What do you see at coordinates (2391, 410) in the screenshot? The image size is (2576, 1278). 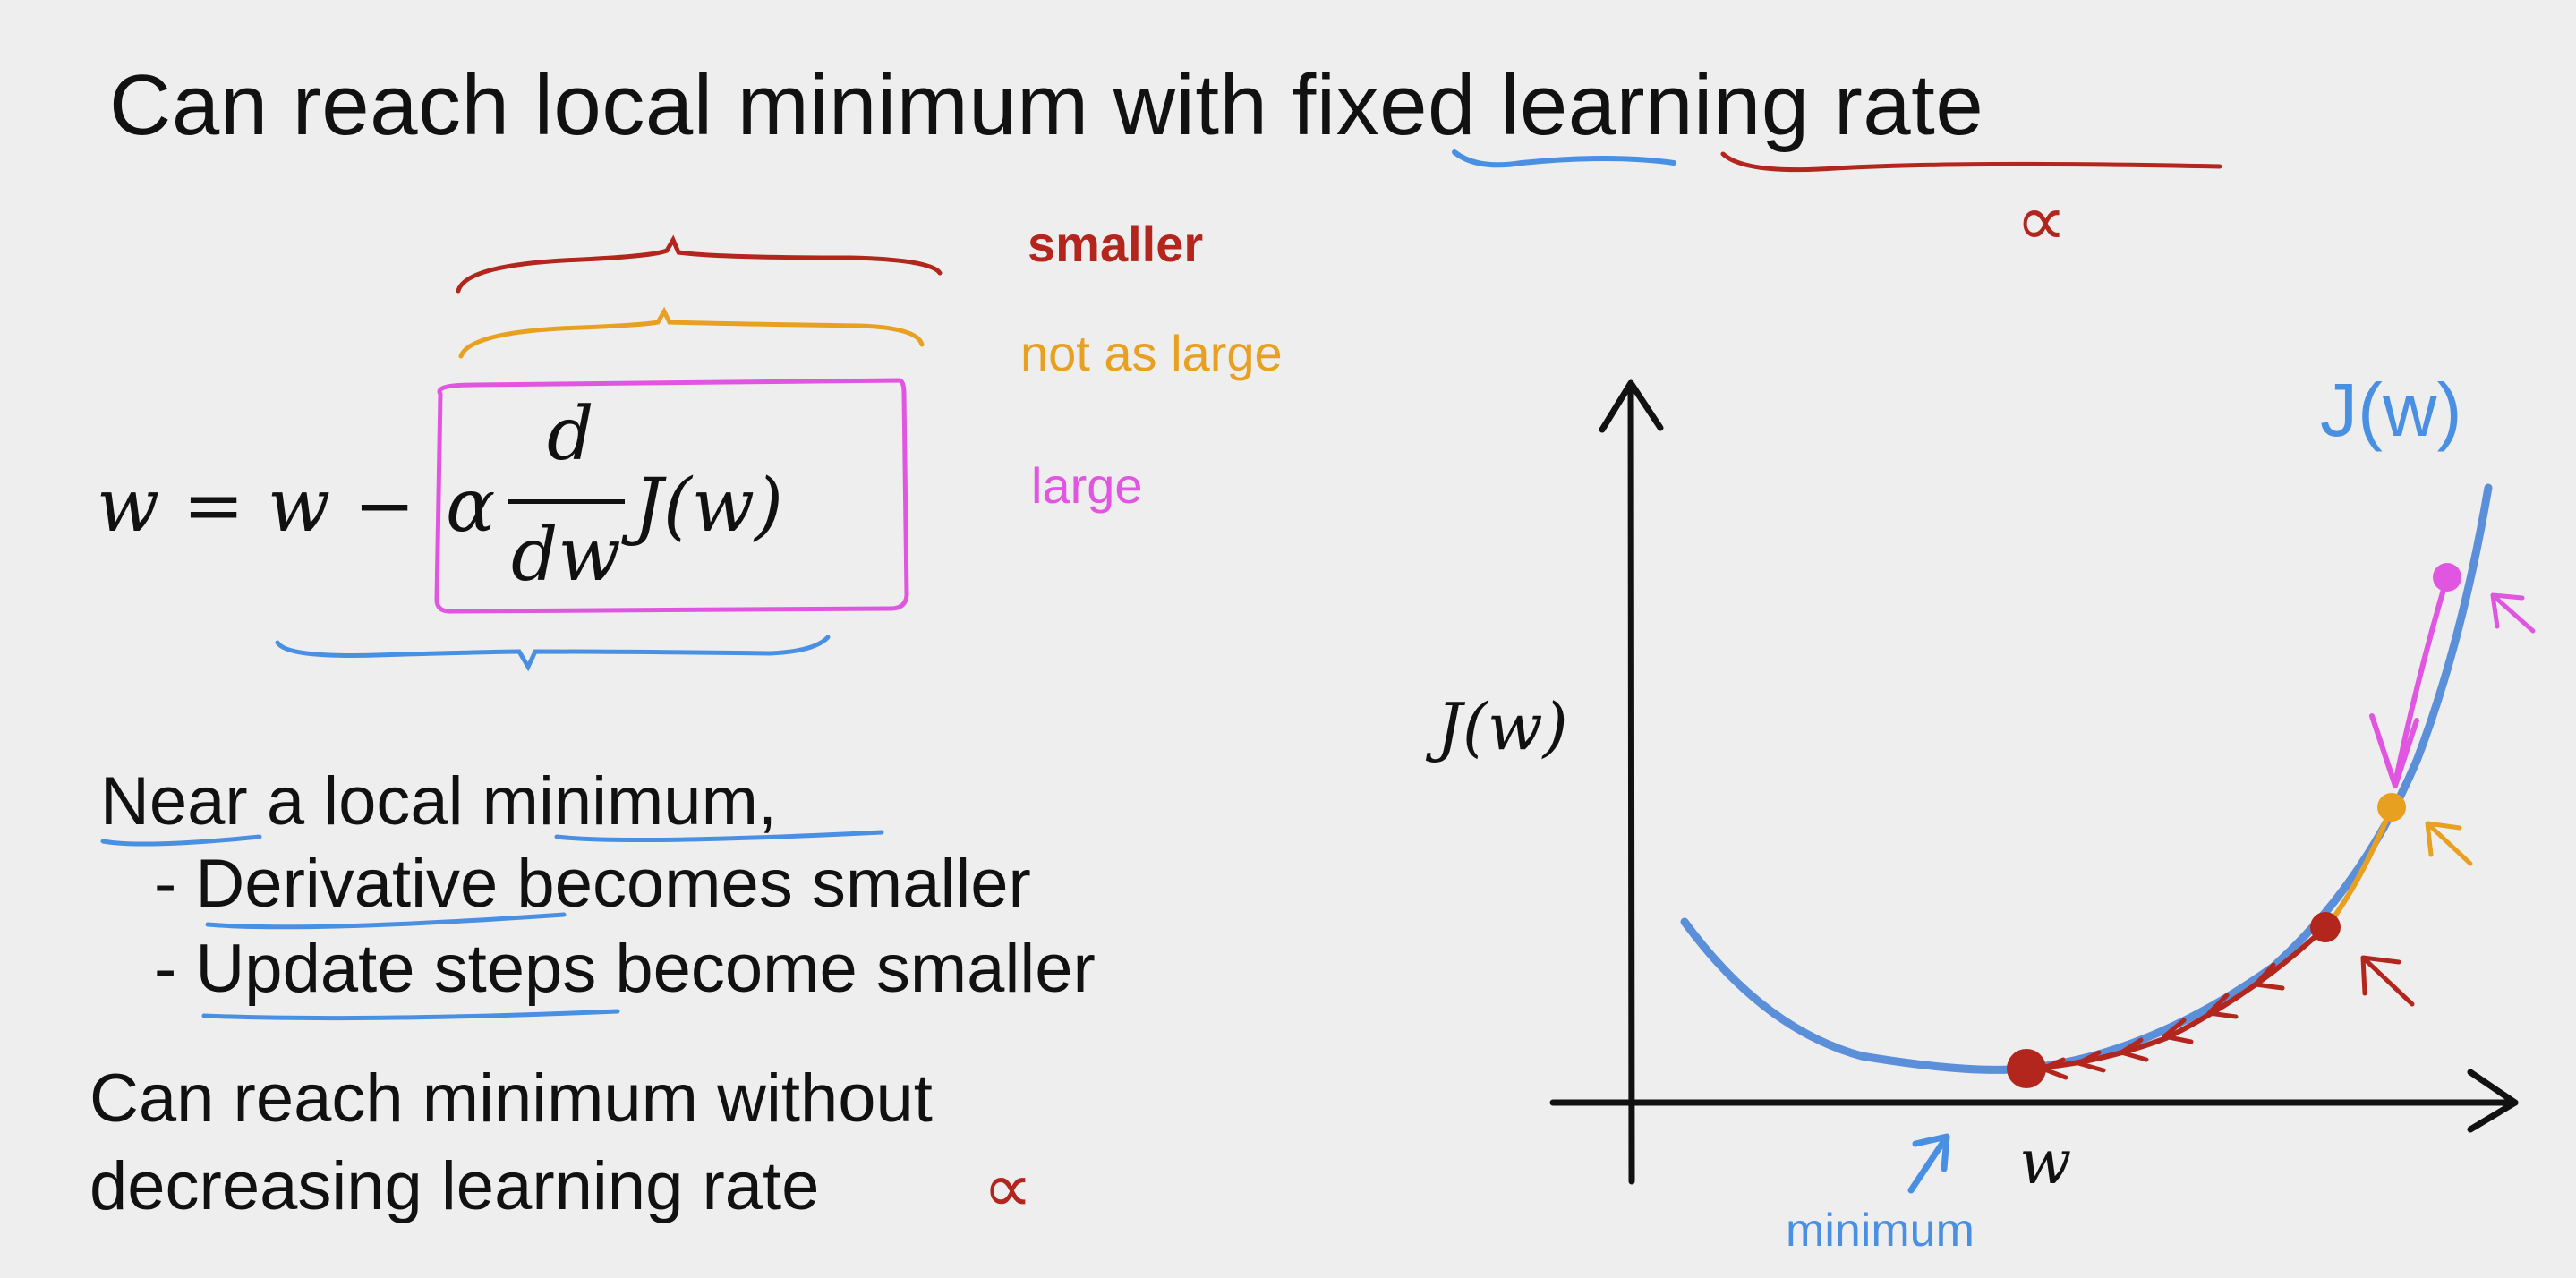 I see `curve-label: J(w)` at bounding box center [2391, 410].